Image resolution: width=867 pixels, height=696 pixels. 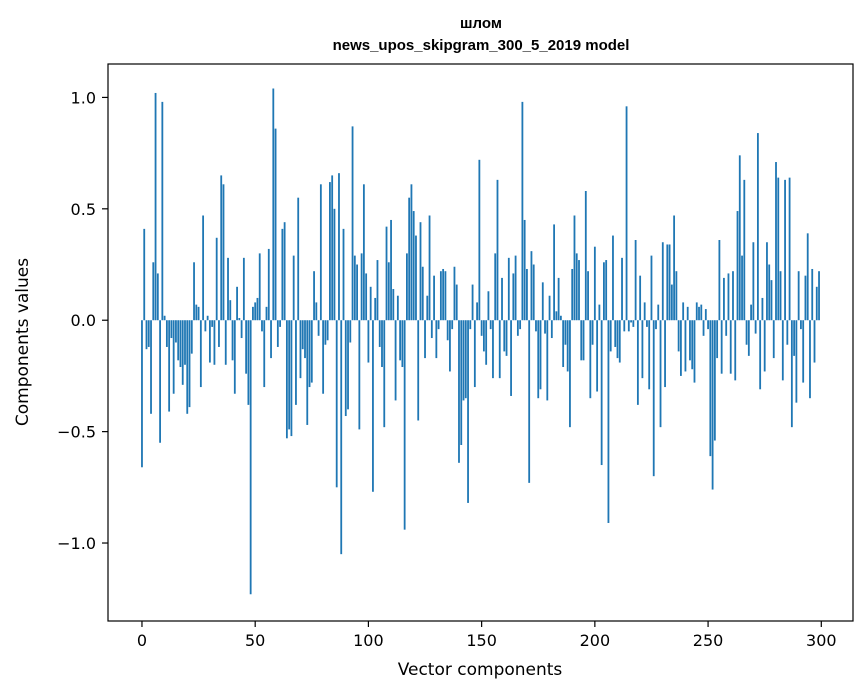 I want to click on x-axis-label: Vector components, so click(x=480, y=670).